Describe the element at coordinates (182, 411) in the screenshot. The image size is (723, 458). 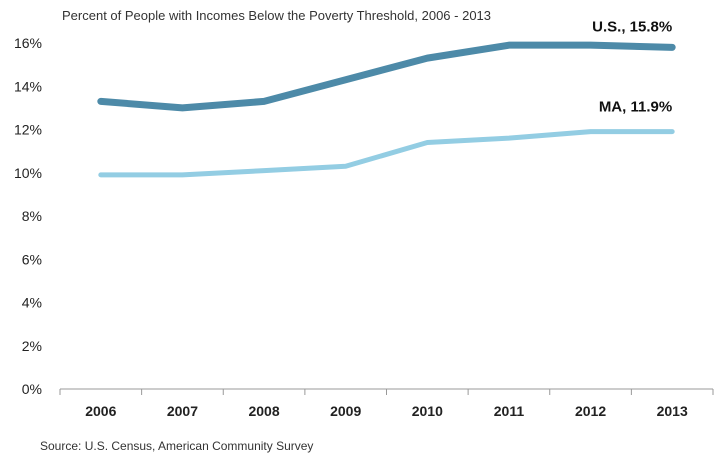
I see `x-tick-label: 2007` at that location.